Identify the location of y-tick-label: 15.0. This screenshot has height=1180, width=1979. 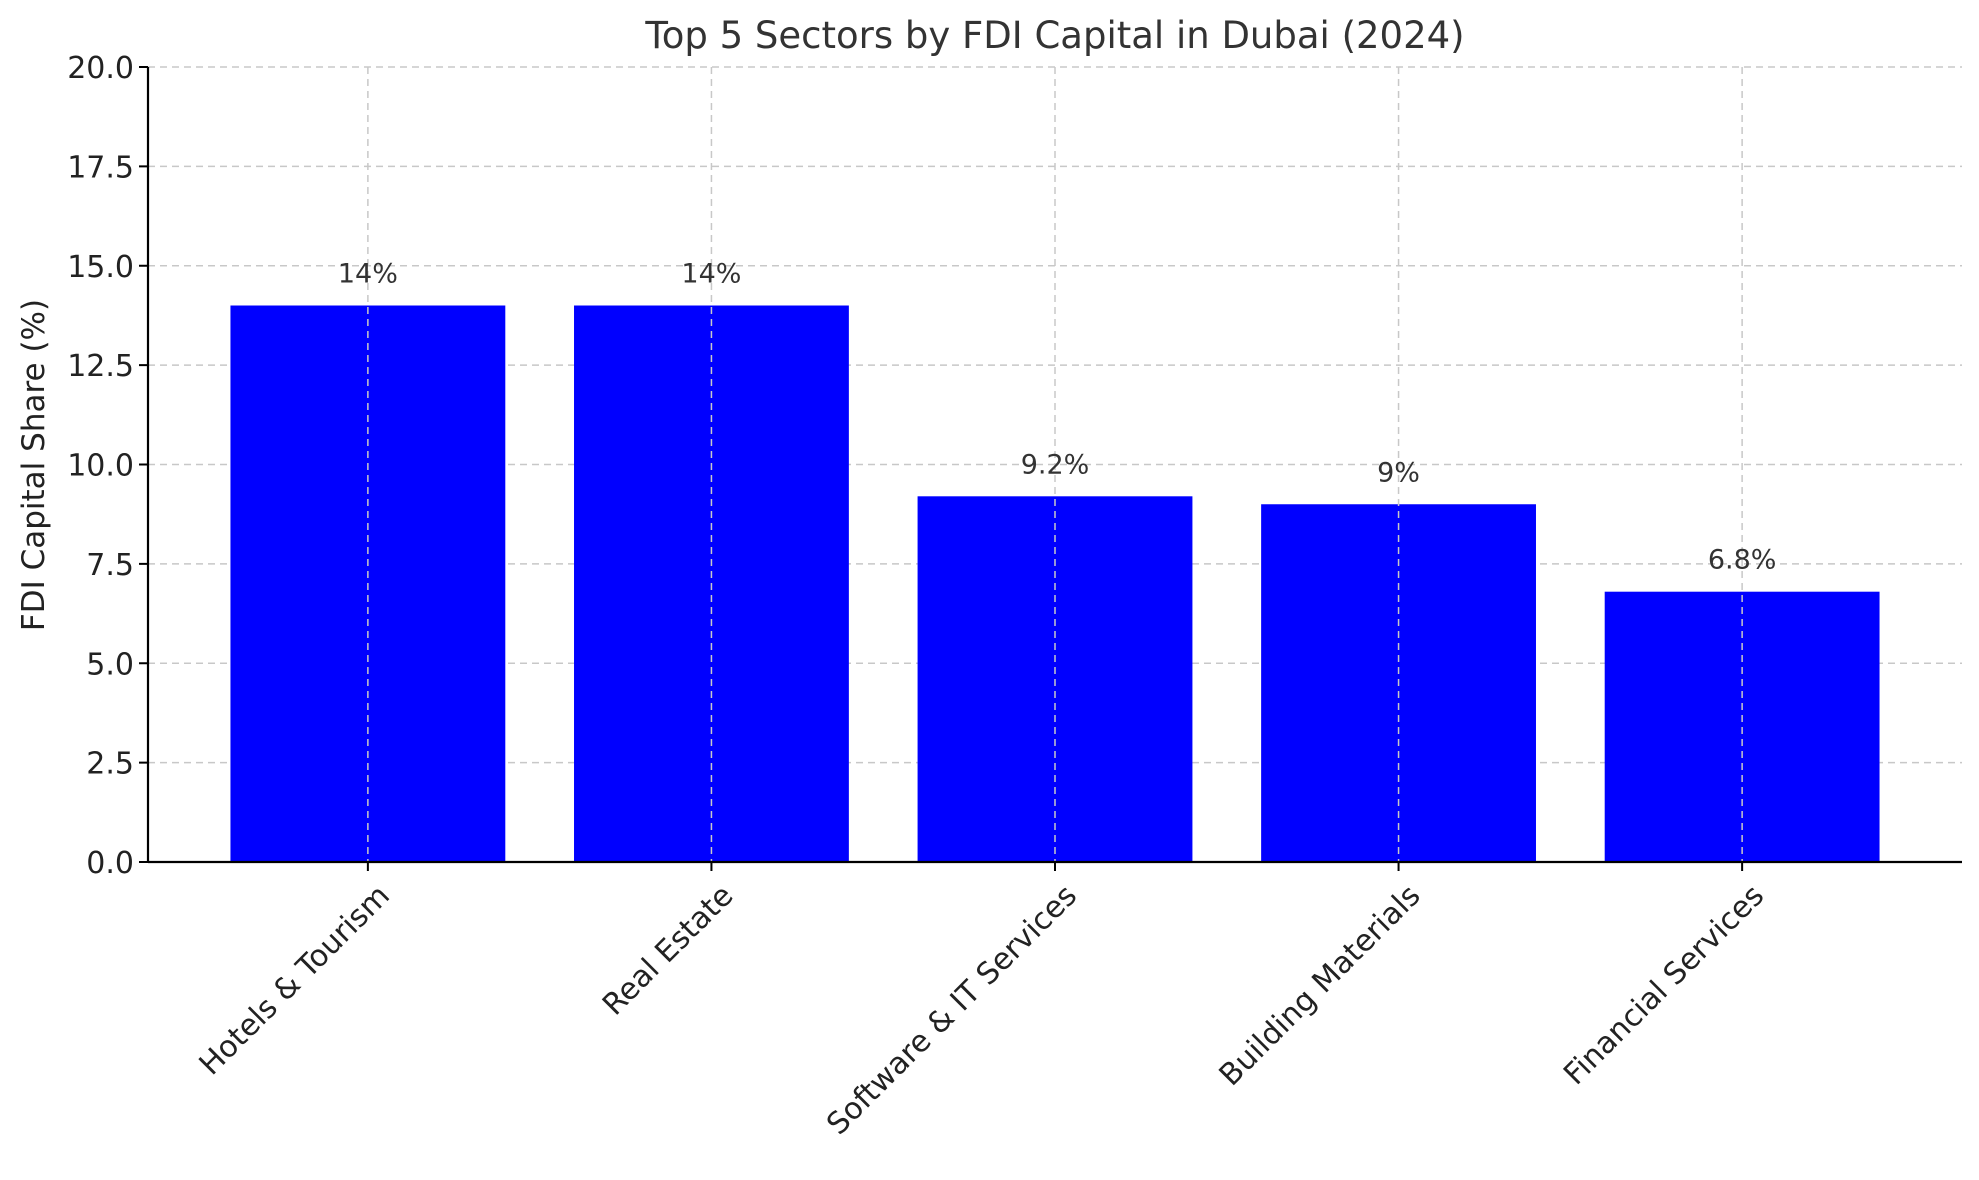
(100, 267).